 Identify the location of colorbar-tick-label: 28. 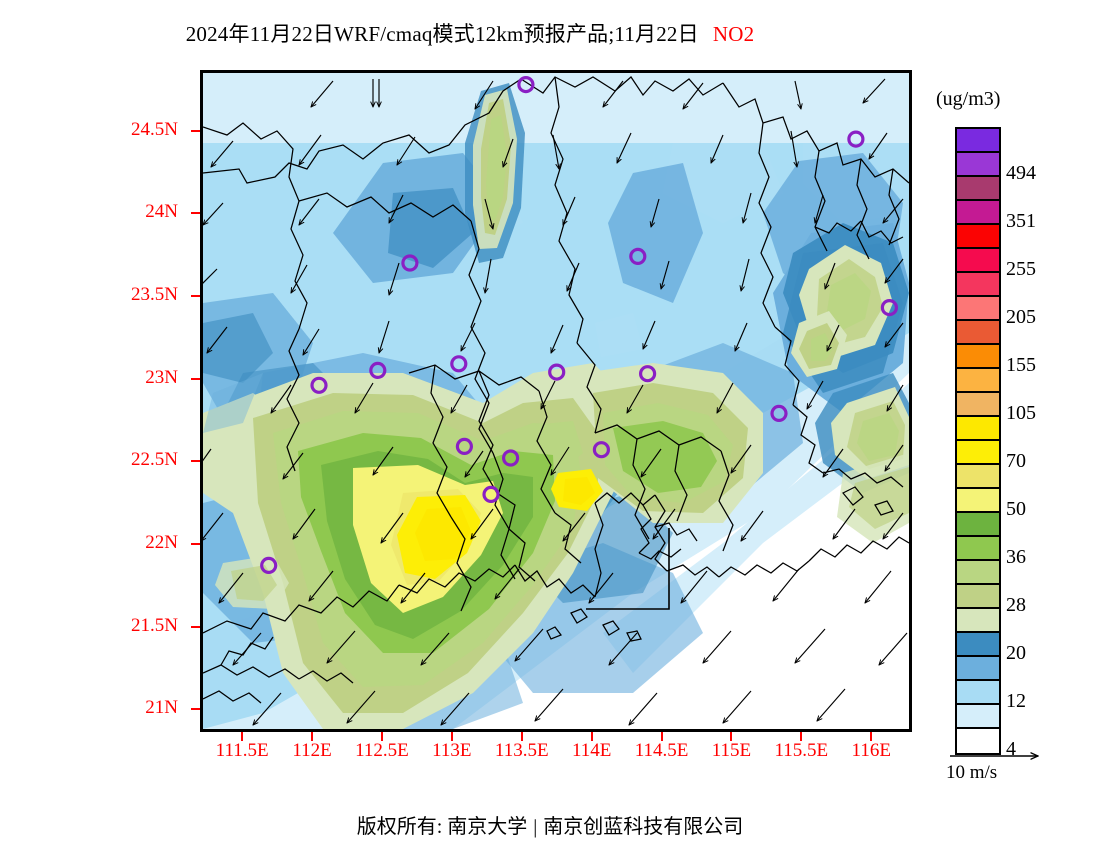
(1016, 605).